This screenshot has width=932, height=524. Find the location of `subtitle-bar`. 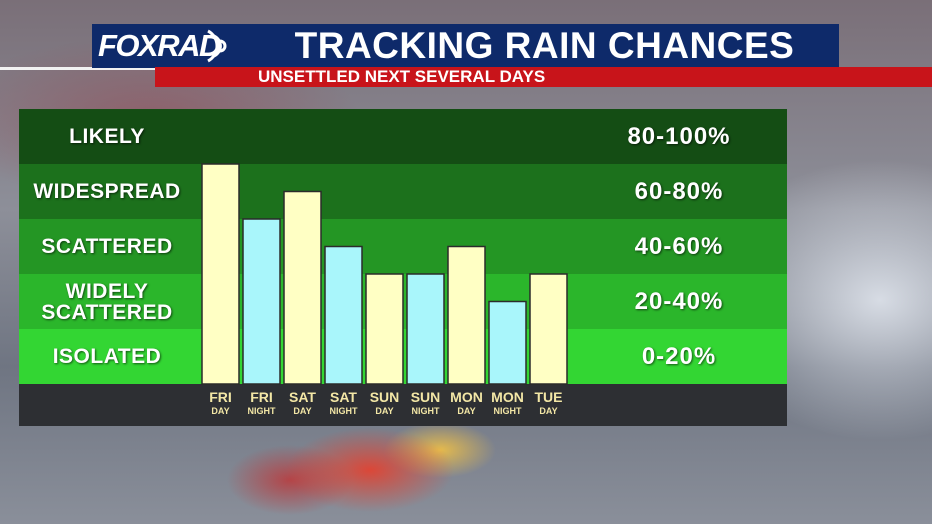

subtitle-bar is located at coordinates (543, 77).